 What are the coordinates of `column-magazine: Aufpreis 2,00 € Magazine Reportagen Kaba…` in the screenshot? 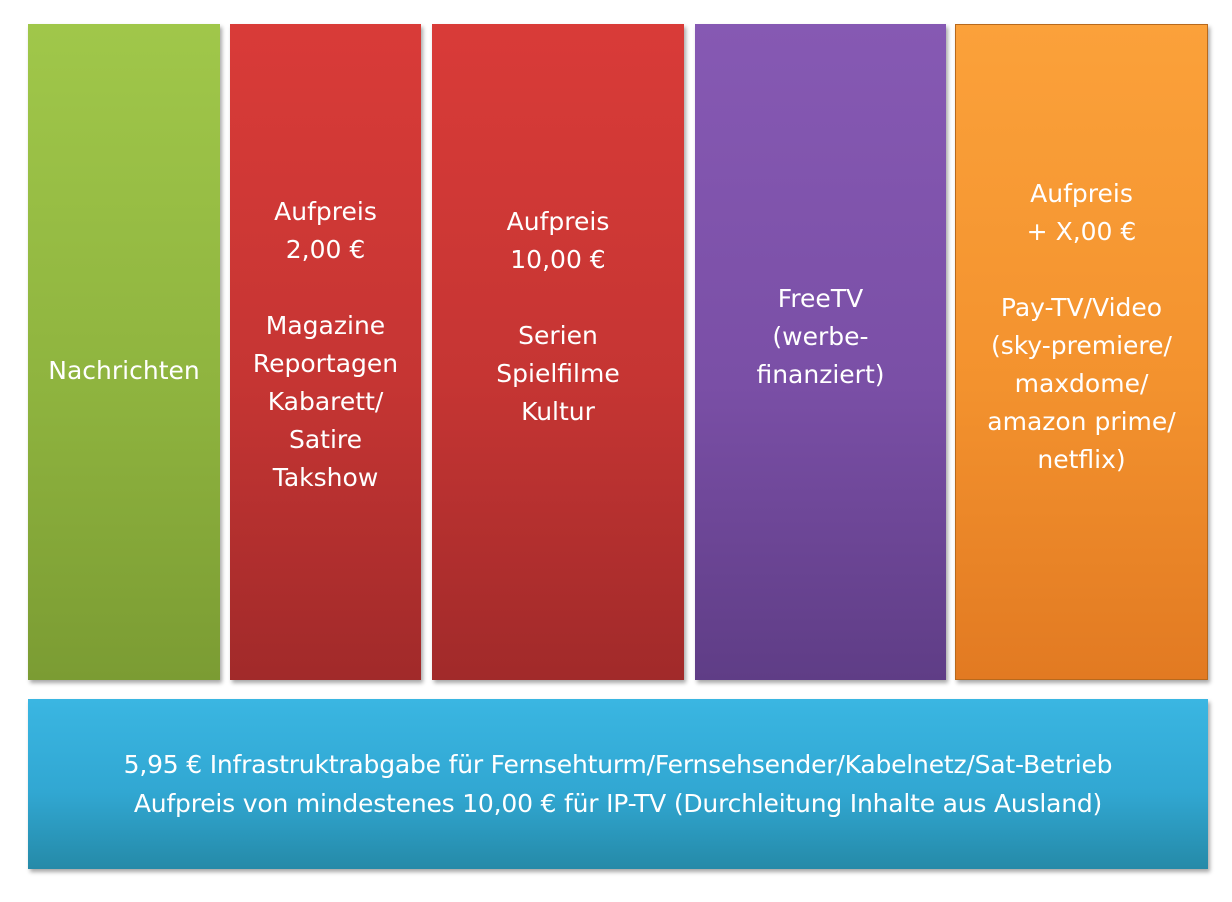 It's located at (325, 352).